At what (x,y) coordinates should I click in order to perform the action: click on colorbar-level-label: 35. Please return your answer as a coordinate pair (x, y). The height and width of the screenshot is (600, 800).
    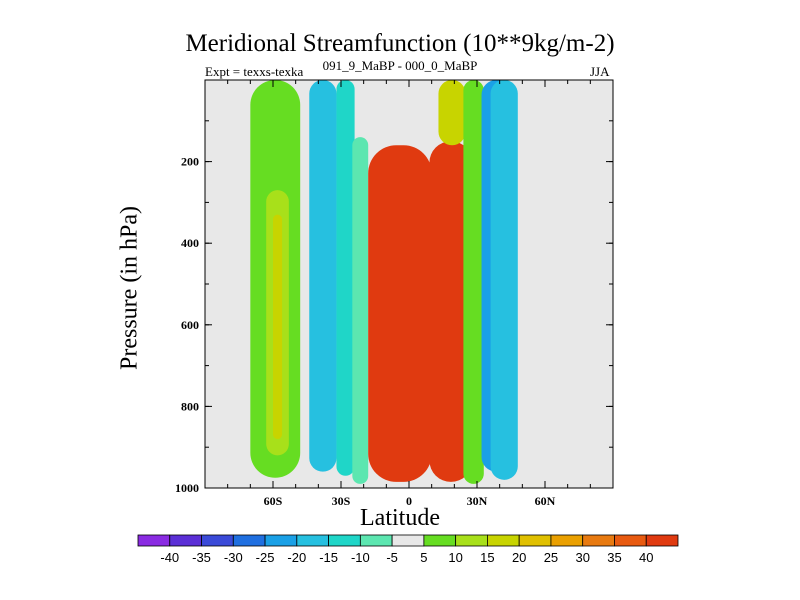
    Looking at the image, I should click on (614, 557).